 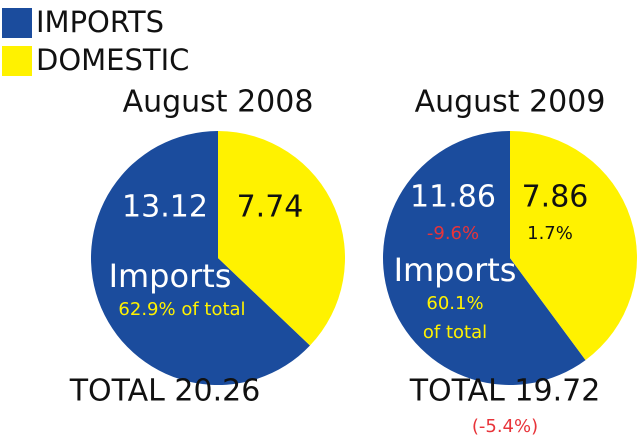 What do you see at coordinates (165, 391) in the screenshot?
I see `total-label: TOTAL 20.26` at bounding box center [165, 391].